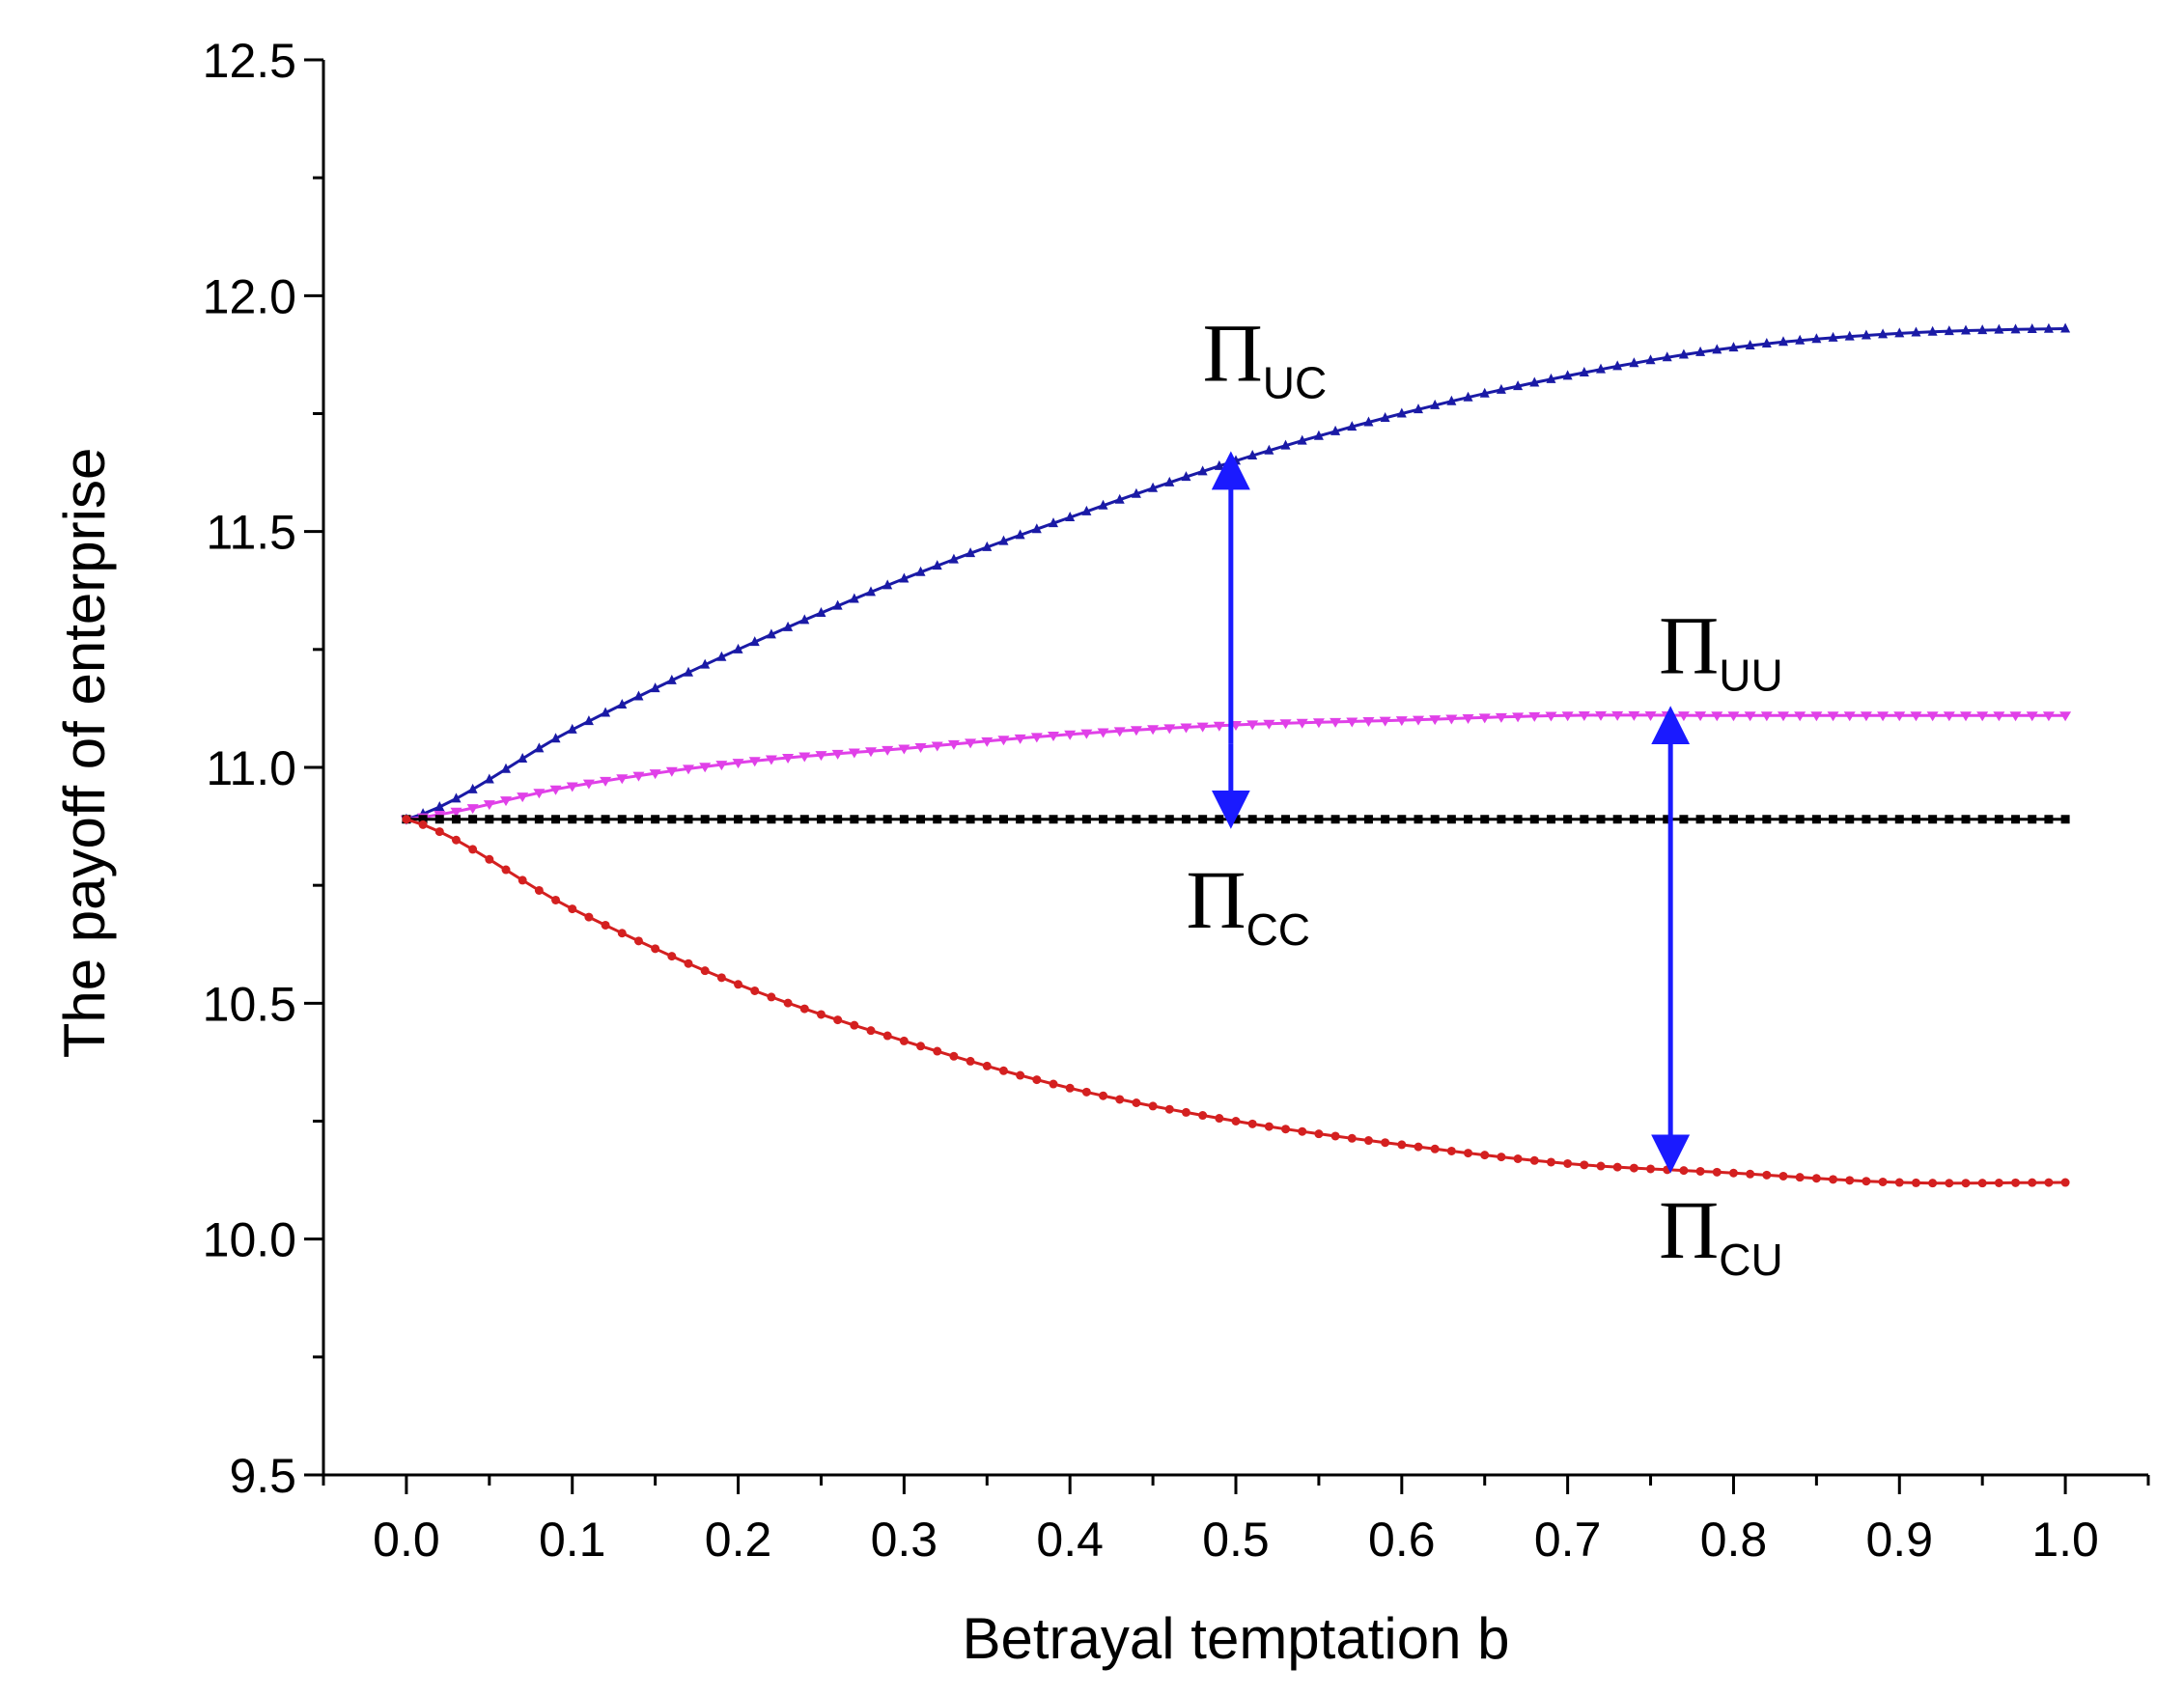 This screenshot has width=2184, height=1695. I want to click on series-cc, so click(1236, 819).